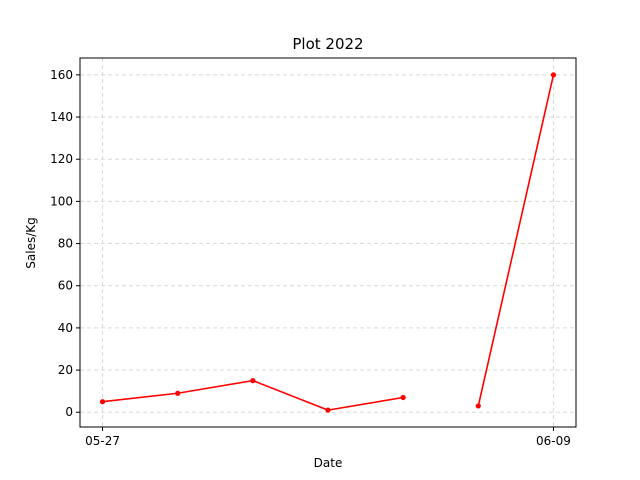 The width and height of the screenshot is (640, 480). I want to click on y-tick-label: 0, so click(69, 412).